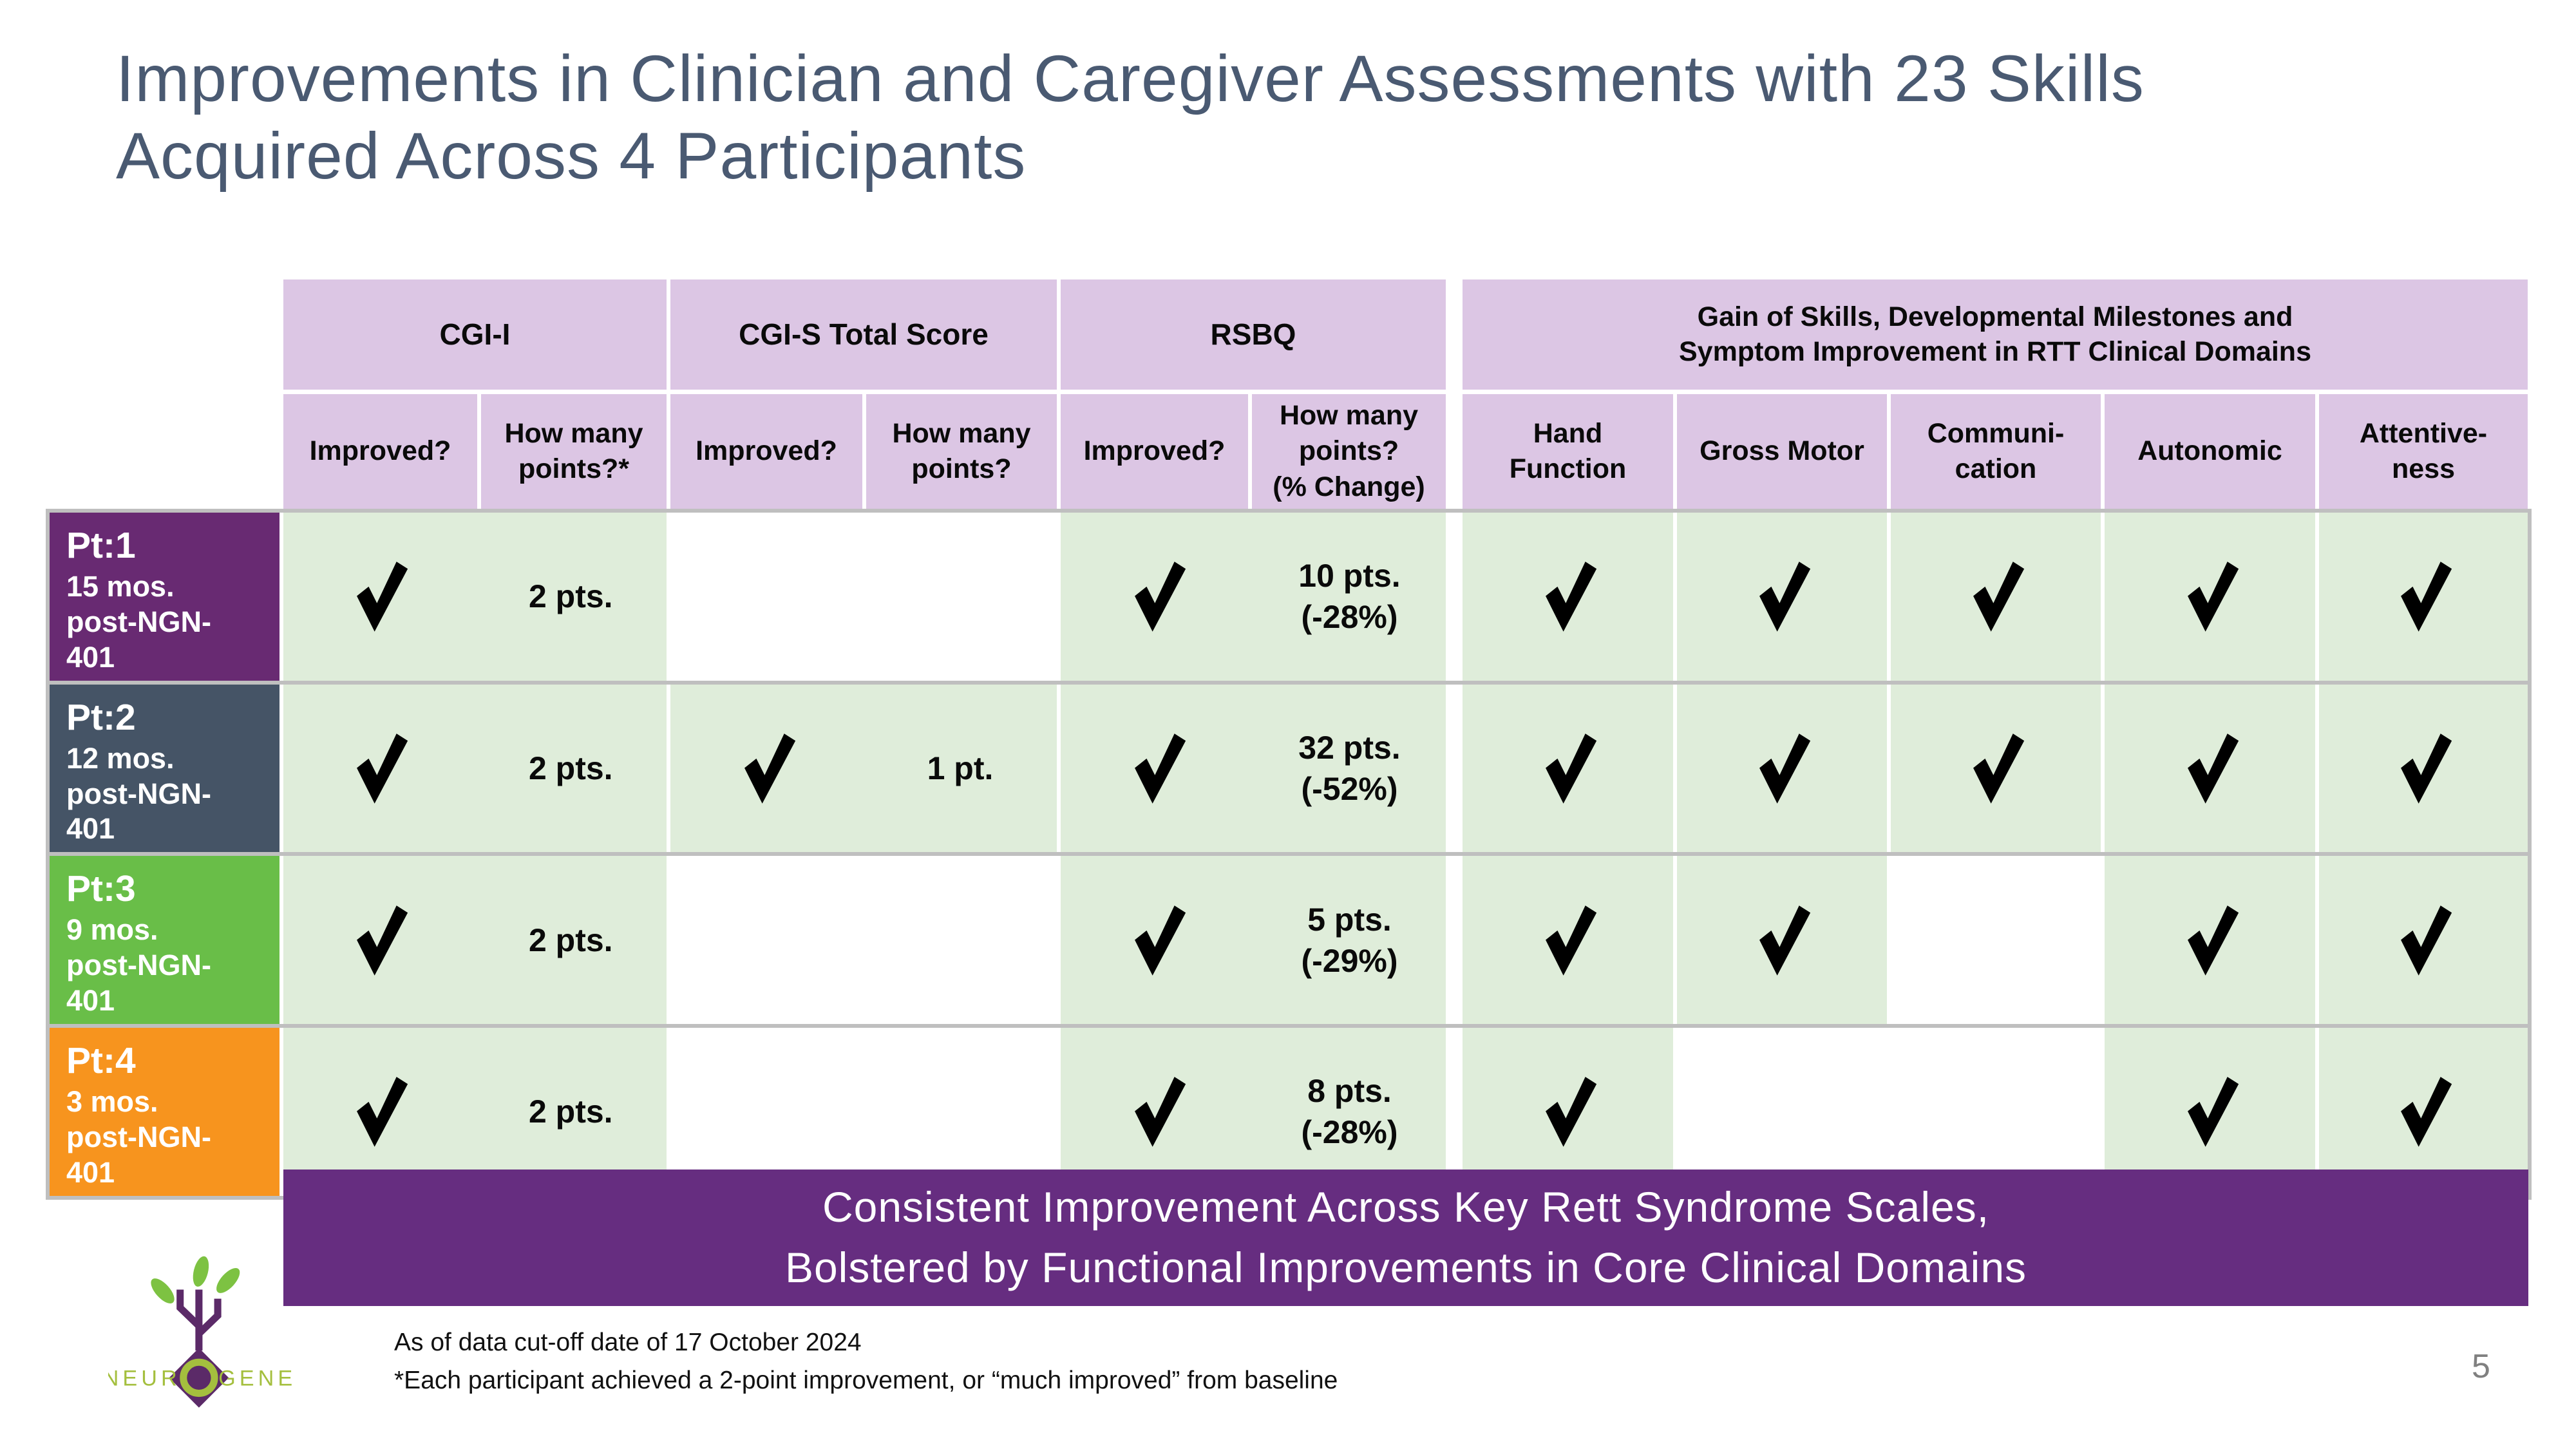 The height and width of the screenshot is (1449, 2576). What do you see at coordinates (1996, 451) in the screenshot?
I see `col-header-communication: Communi- cation` at bounding box center [1996, 451].